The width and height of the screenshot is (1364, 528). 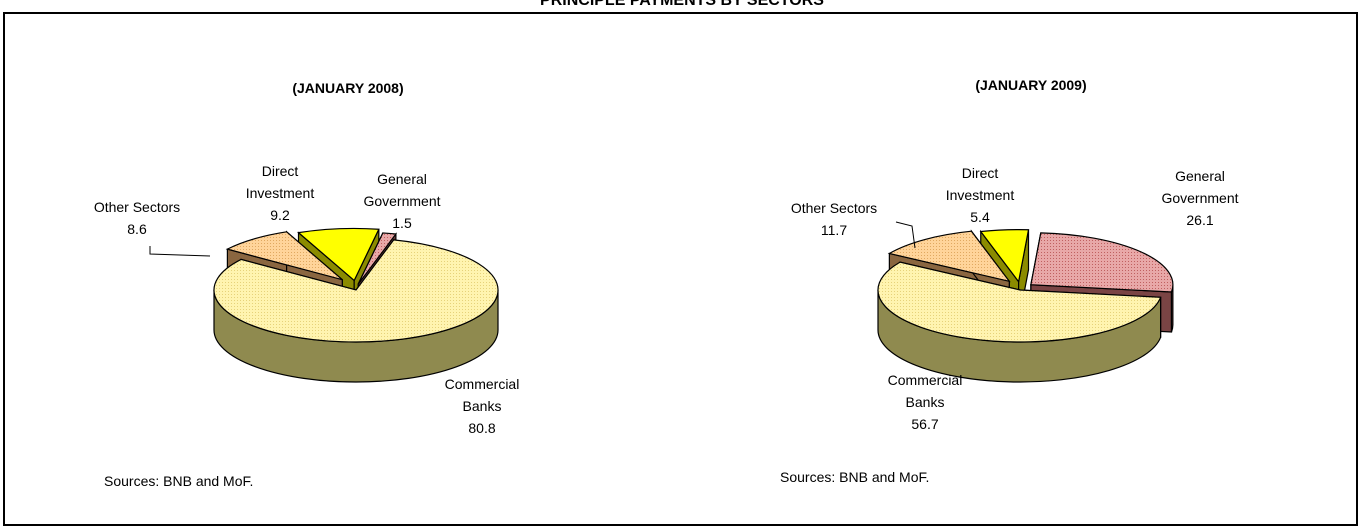 I want to click on slice-value-label: 8.6, so click(x=137, y=229).